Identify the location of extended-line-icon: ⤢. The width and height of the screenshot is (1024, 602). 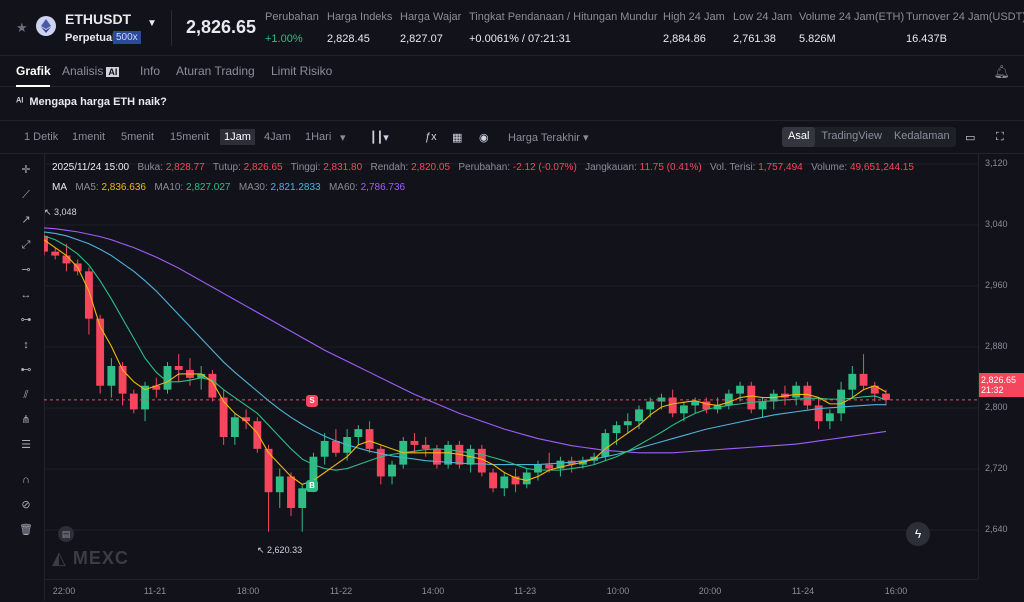
(26, 245).